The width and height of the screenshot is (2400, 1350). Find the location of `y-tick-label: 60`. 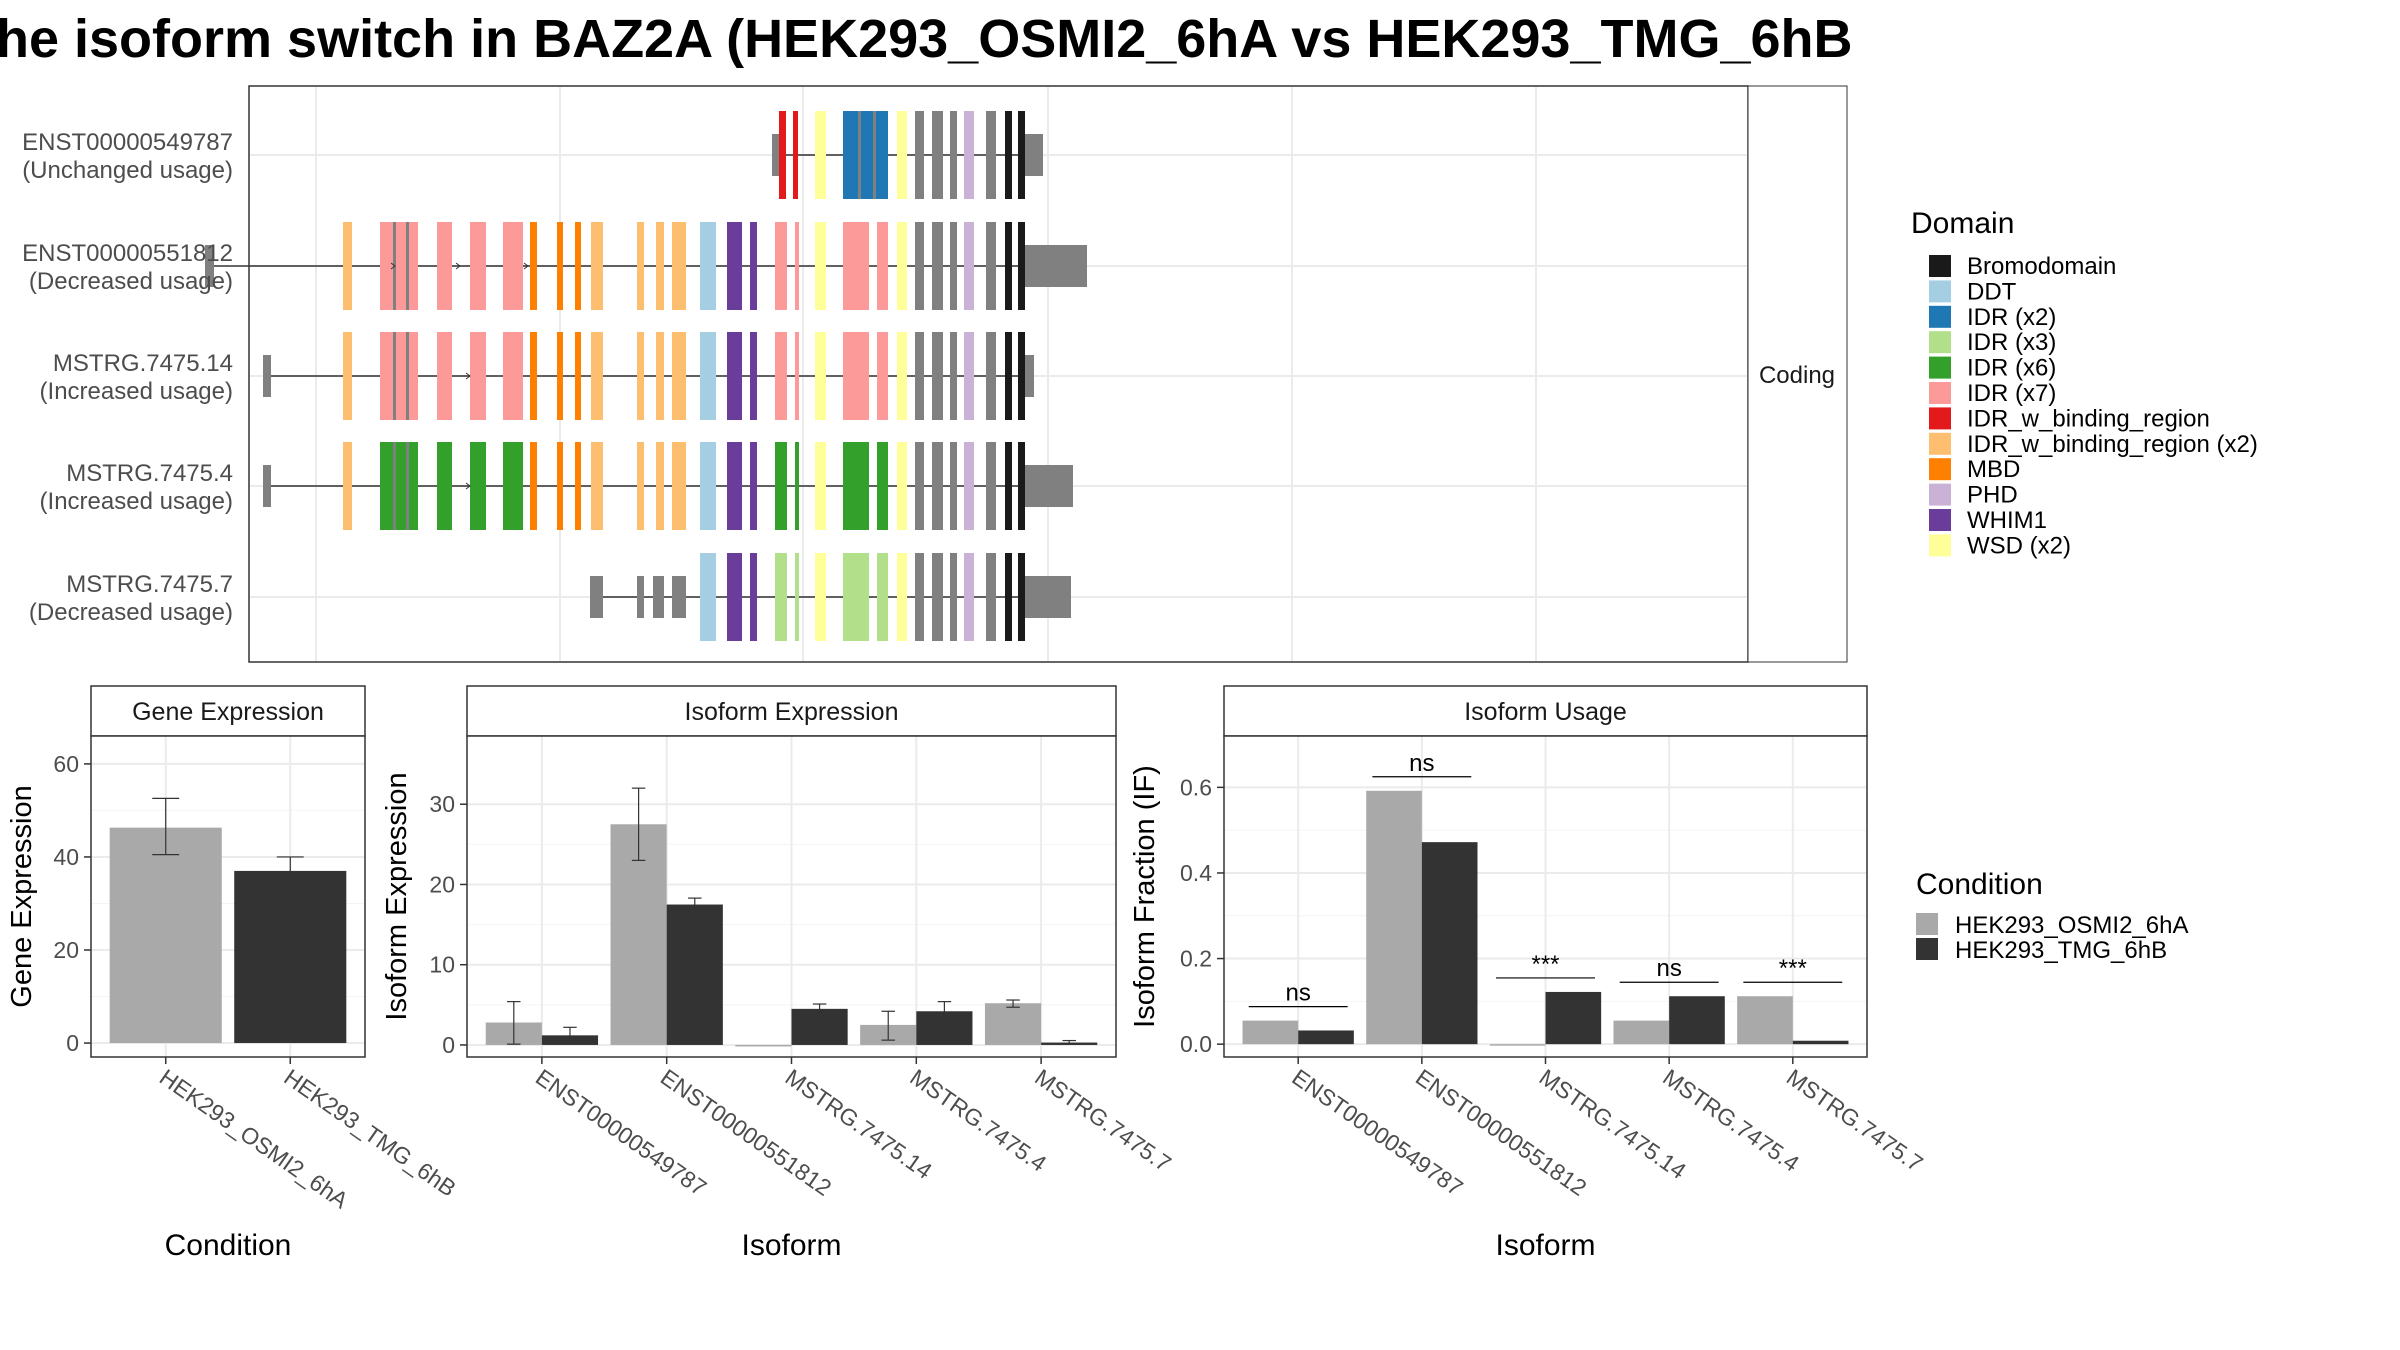

y-tick-label: 60 is located at coordinates (66, 764).